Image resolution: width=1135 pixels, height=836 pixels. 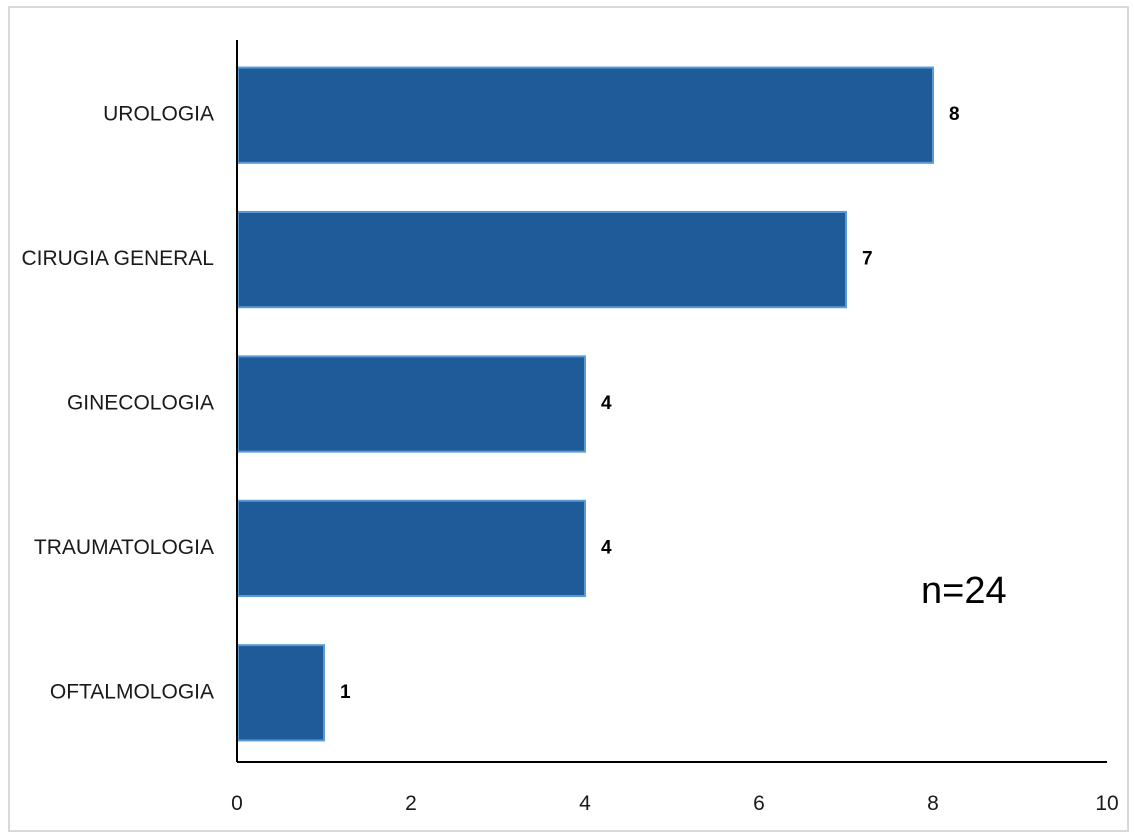 What do you see at coordinates (759, 803) in the screenshot?
I see `x-tick-label: 6` at bounding box center [759, 803].